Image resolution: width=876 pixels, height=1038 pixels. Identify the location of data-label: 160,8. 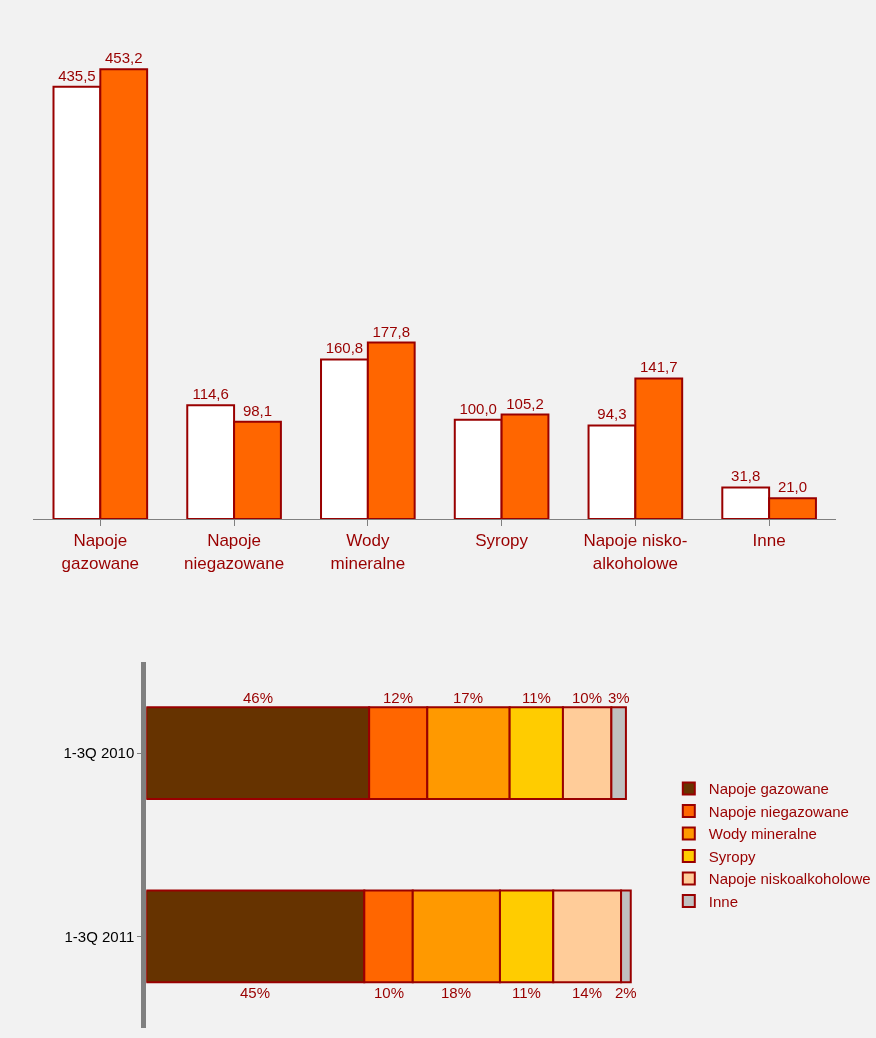
(344, 348).